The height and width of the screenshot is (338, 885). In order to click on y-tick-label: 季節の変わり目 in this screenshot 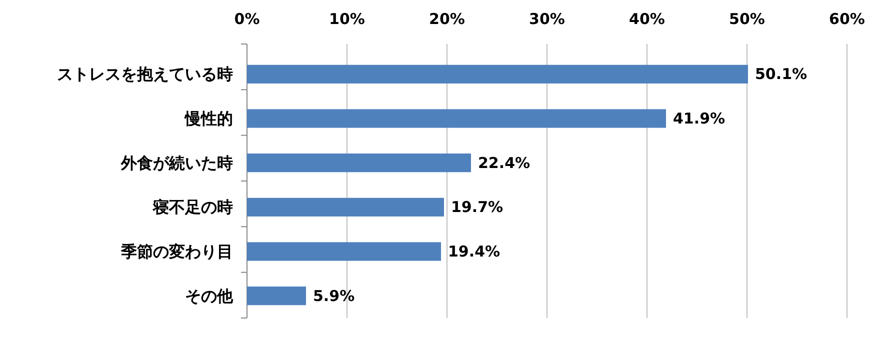, I will do `click(176, 251)`.